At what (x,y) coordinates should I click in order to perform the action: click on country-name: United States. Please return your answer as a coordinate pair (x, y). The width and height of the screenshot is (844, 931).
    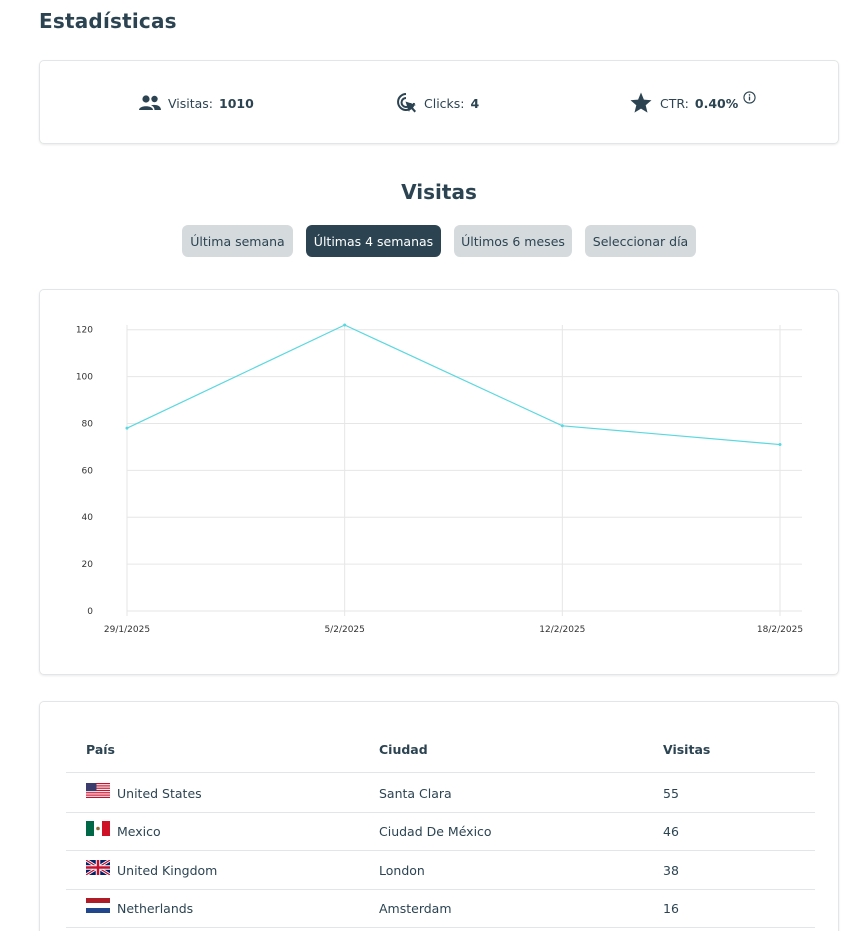
    Looking at the image, I should click on (159, 793).